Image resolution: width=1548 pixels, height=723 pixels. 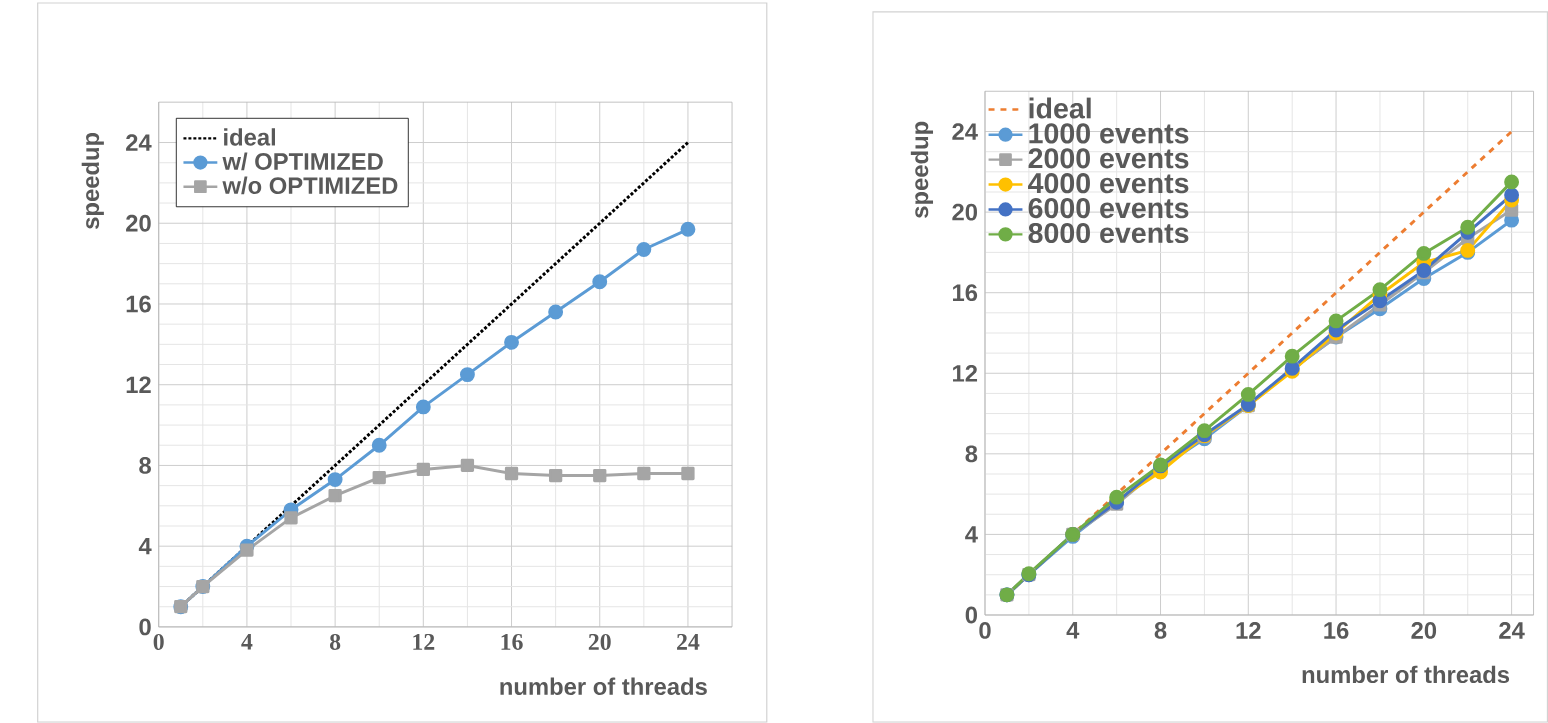 I want to click on legend-label: 4000 events, so click(x=1108, y=183).